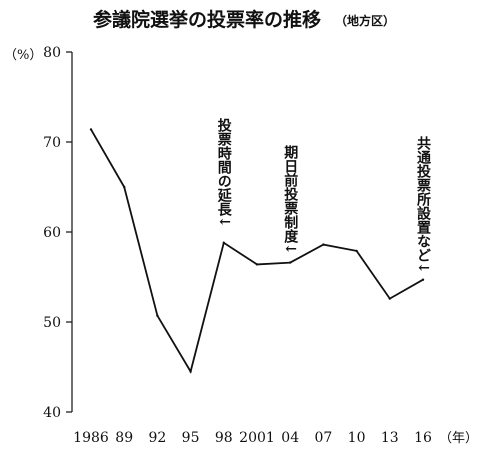 Image resolution: width=480 pixels, height=458 pixels. Describe the element at coordinates (52, 53) in the screenshot. I see `y-tick-label: 80` at that location.